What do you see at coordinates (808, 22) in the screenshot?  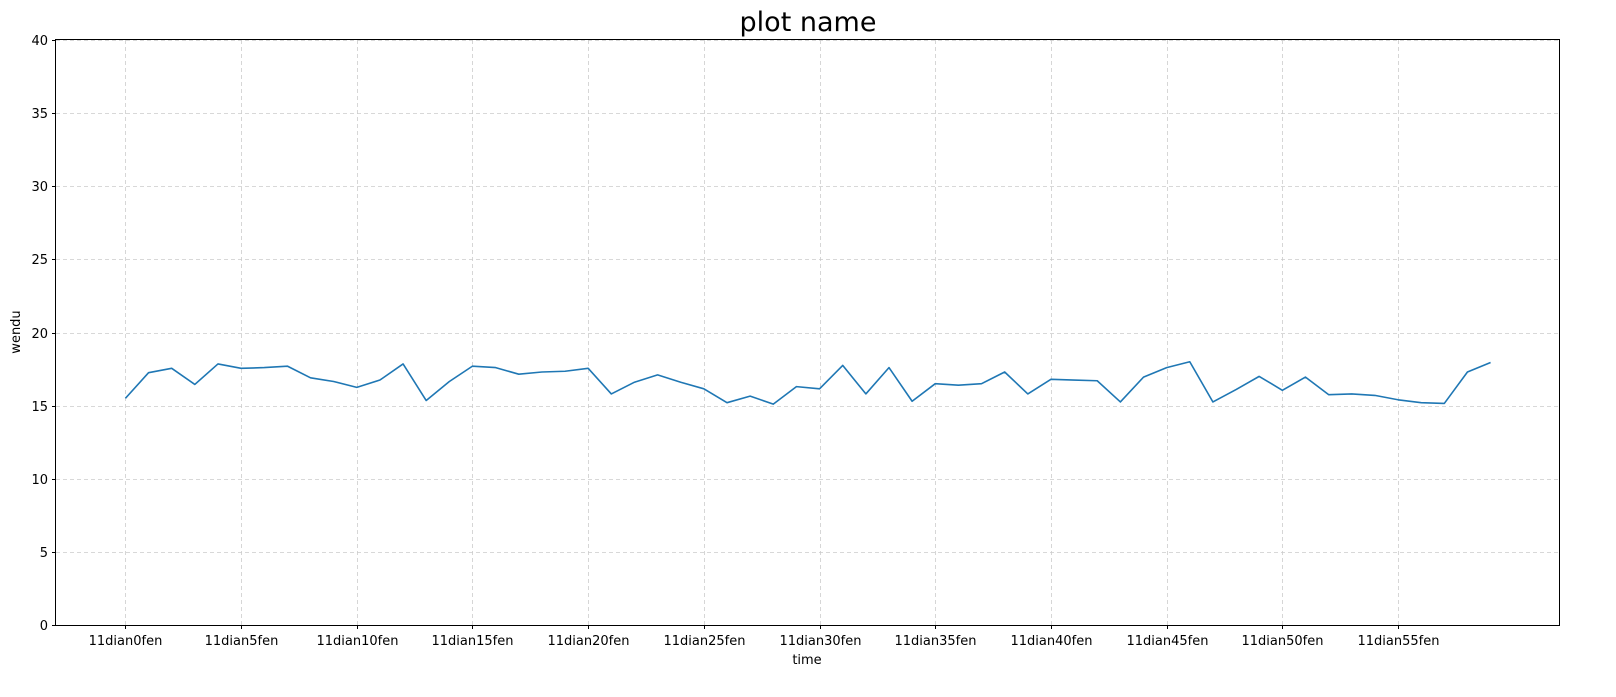 I see `chart-title: plot name` at bounding box center [808, 22].